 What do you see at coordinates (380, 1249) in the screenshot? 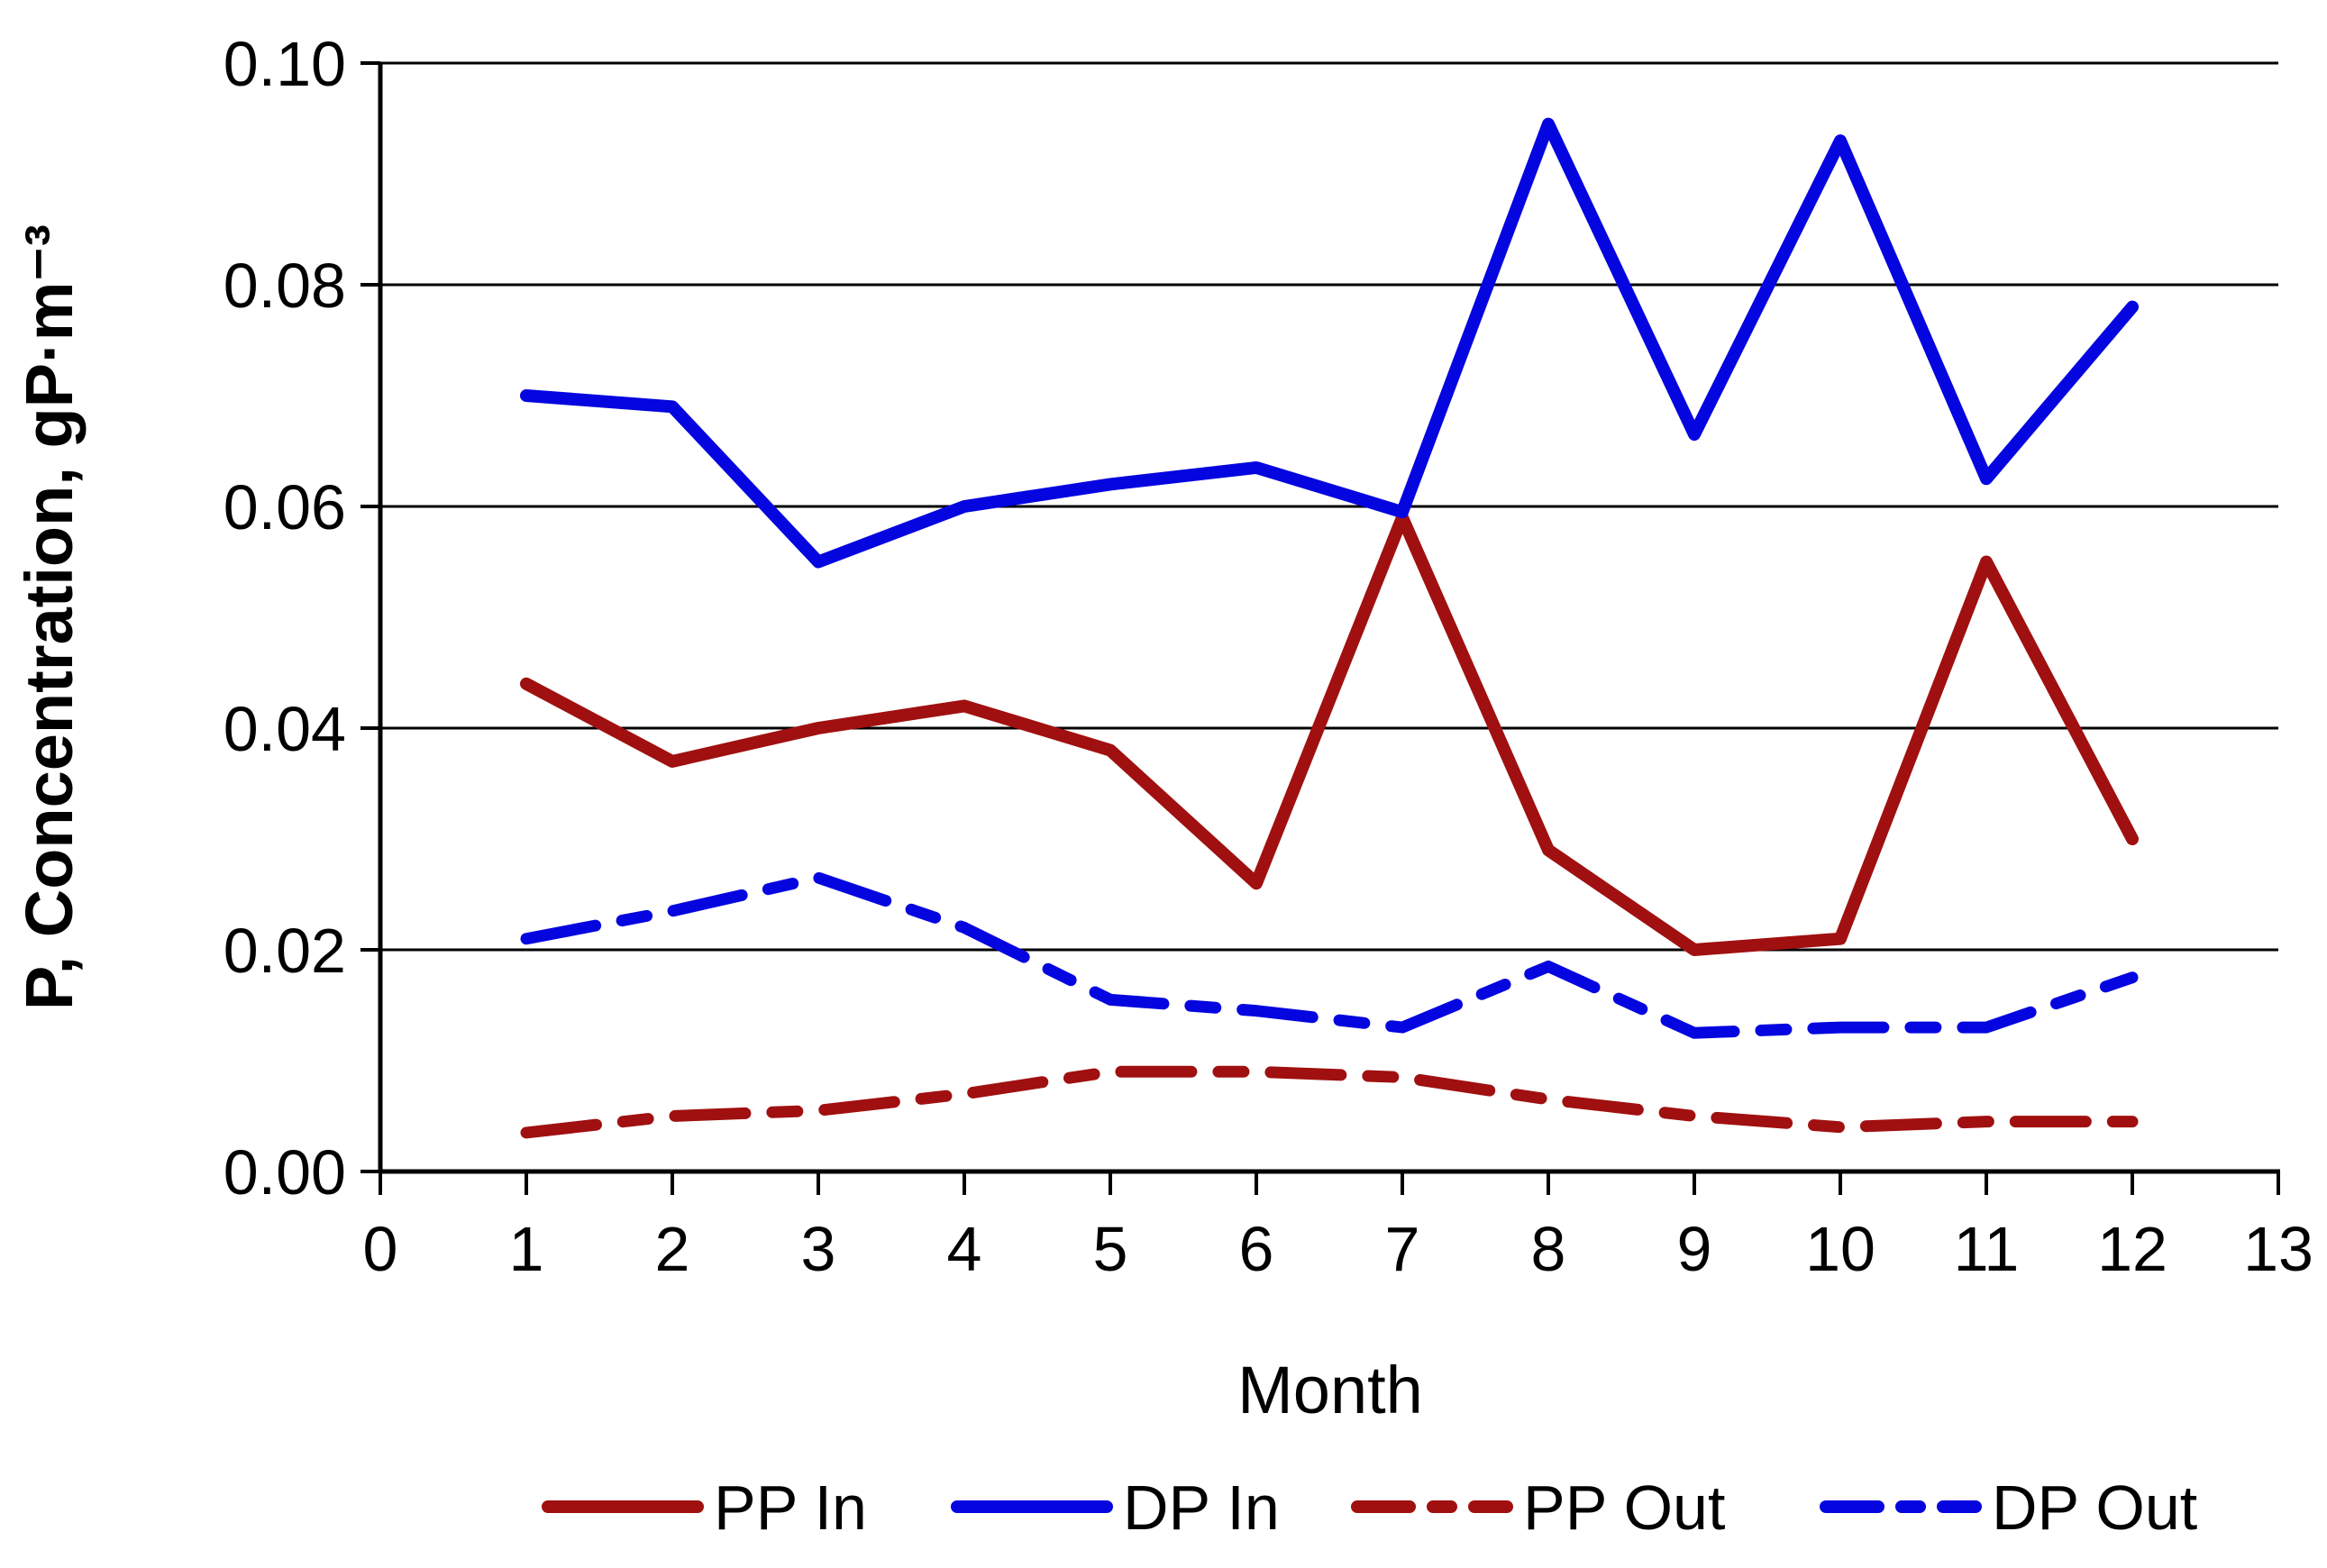
I see `x-tick-label: 0` at bounding box center [380, 1249].